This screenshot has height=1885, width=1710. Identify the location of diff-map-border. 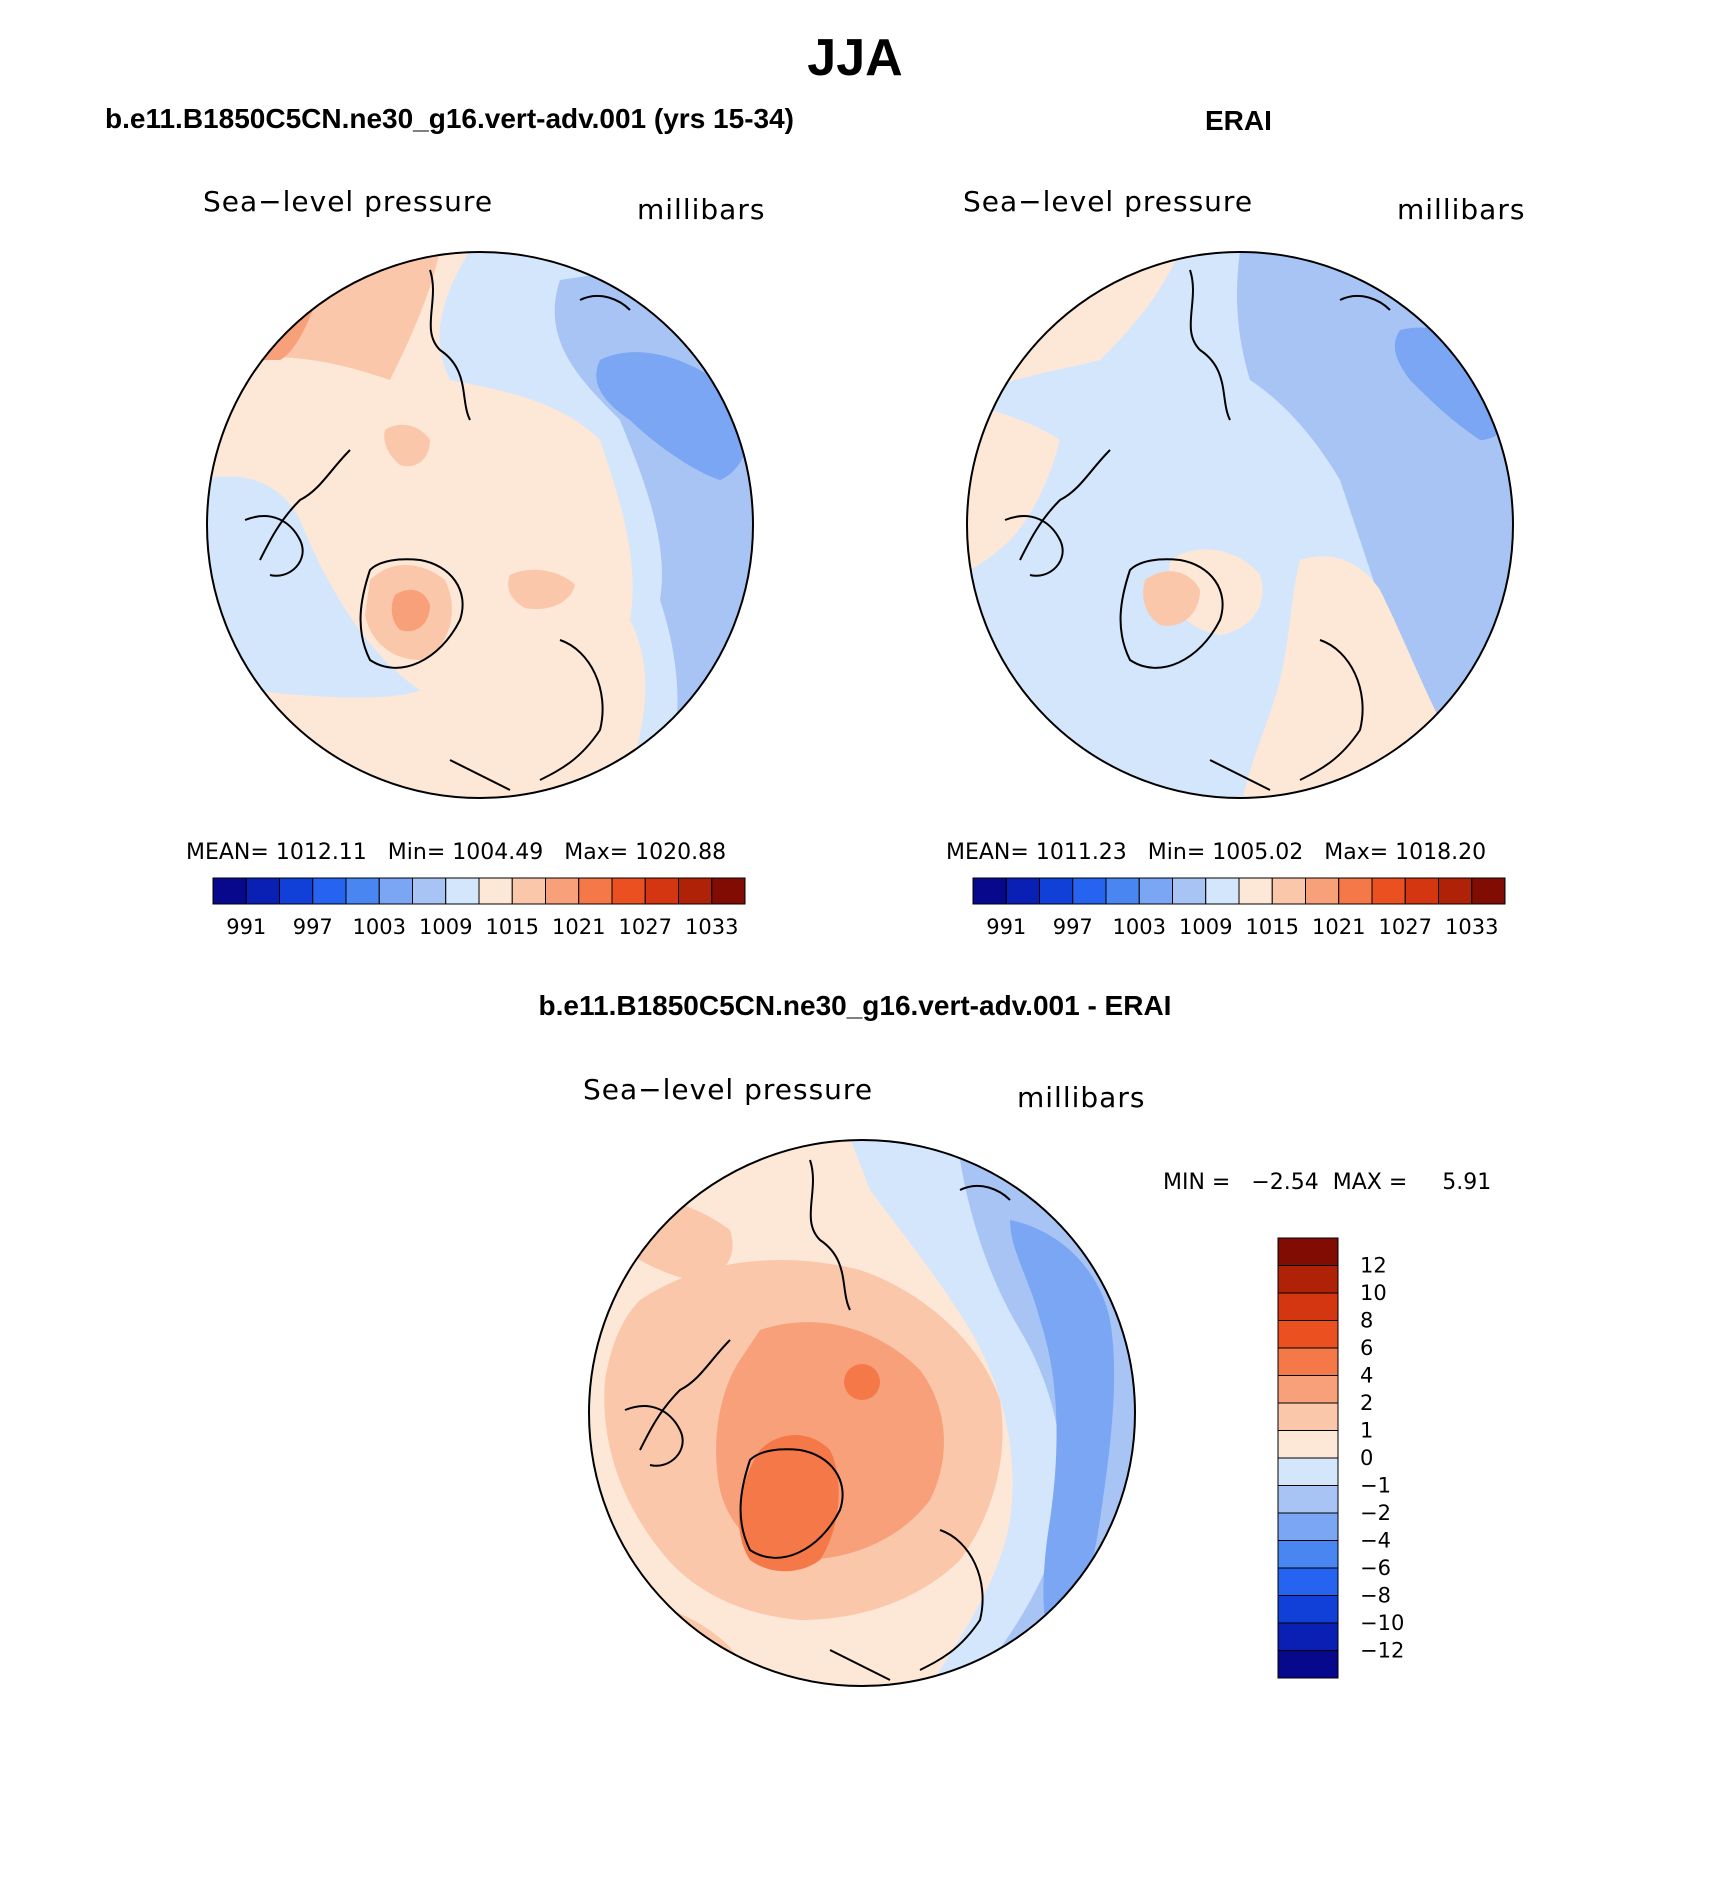
(862, 1413).